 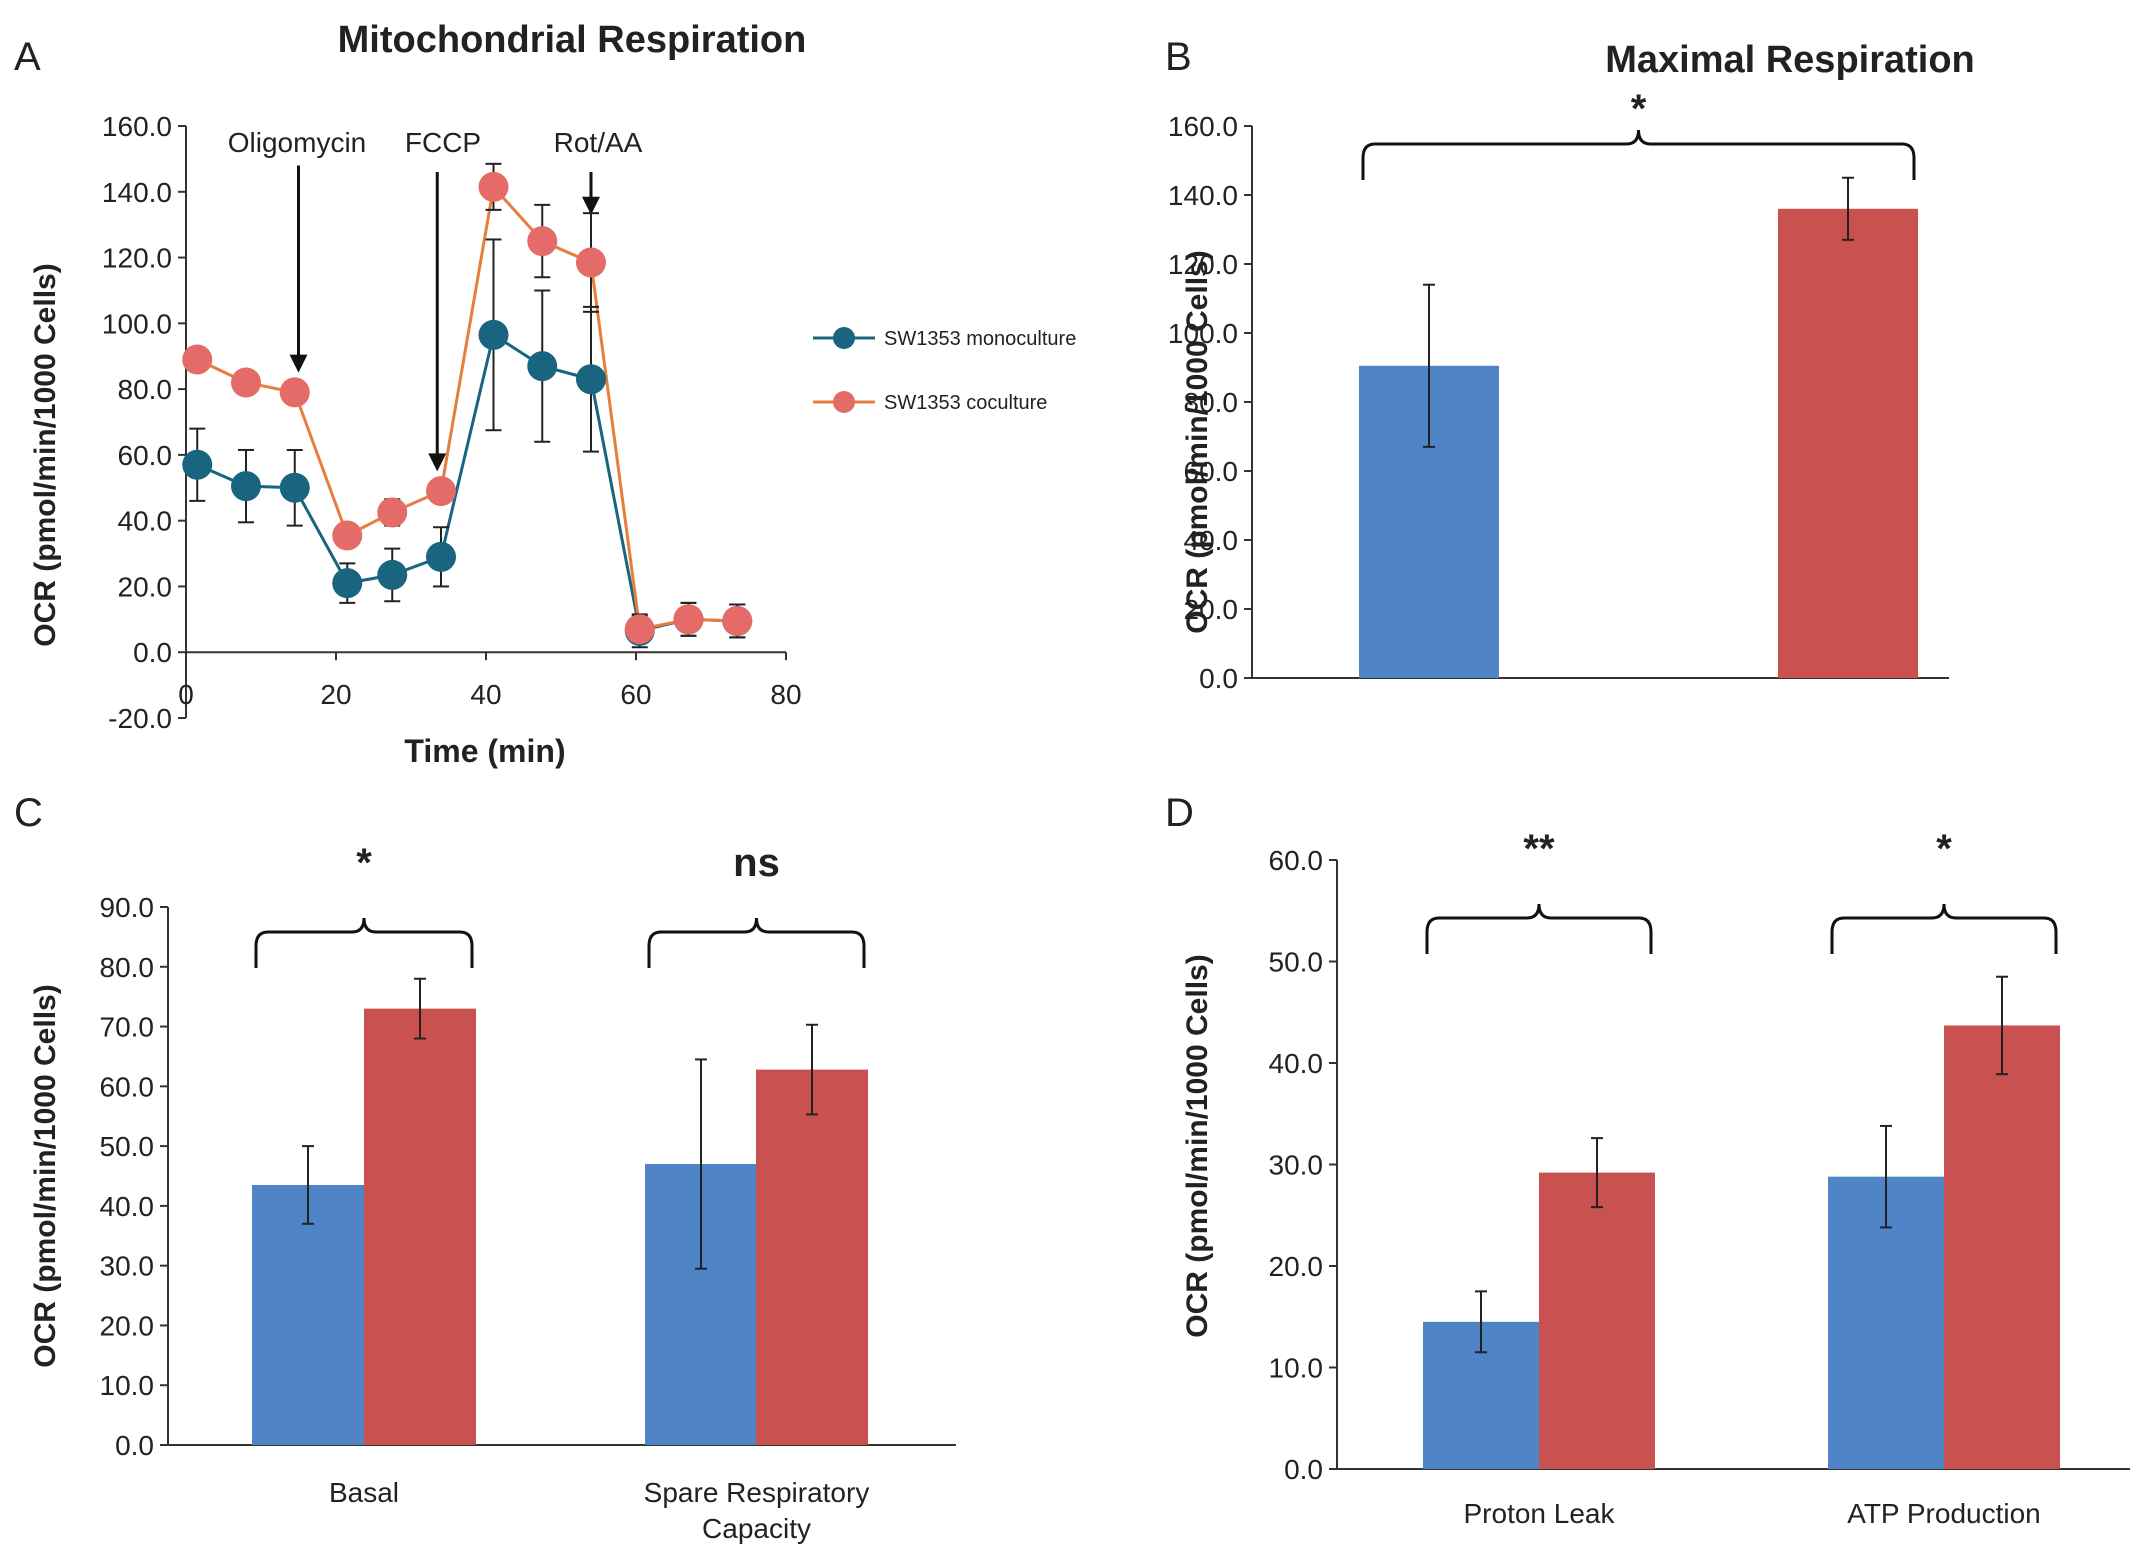 I want to click on panel-a-ytick-label: 140.0, so click(x=137, y=192).